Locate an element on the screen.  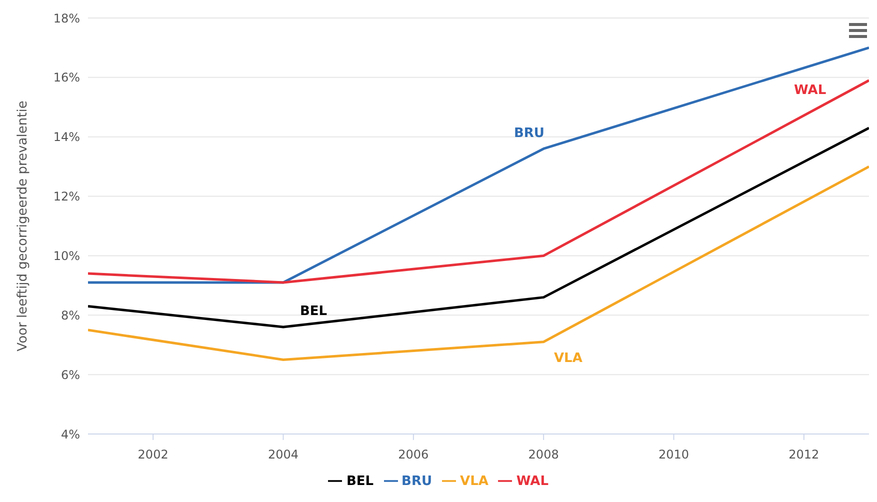
x-tick-label: 2012 is located at coordinates (804, 455).